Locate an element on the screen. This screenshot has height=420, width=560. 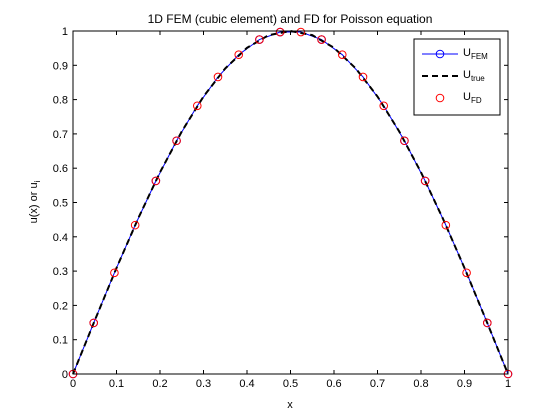
legend-label-sub: FD is located at coordinates (476, 100).